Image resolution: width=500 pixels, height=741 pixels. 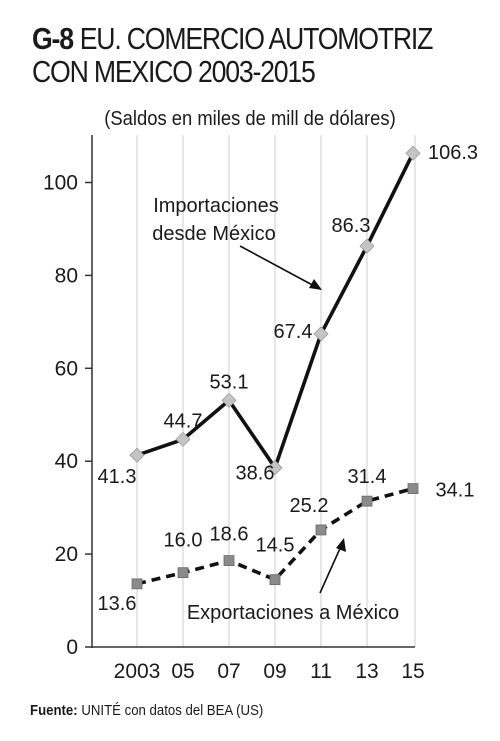 What do you see at coordinates (66, 461) in the screenshot?
I see `y-tick-label: 40` at bounding box center [66, 461].